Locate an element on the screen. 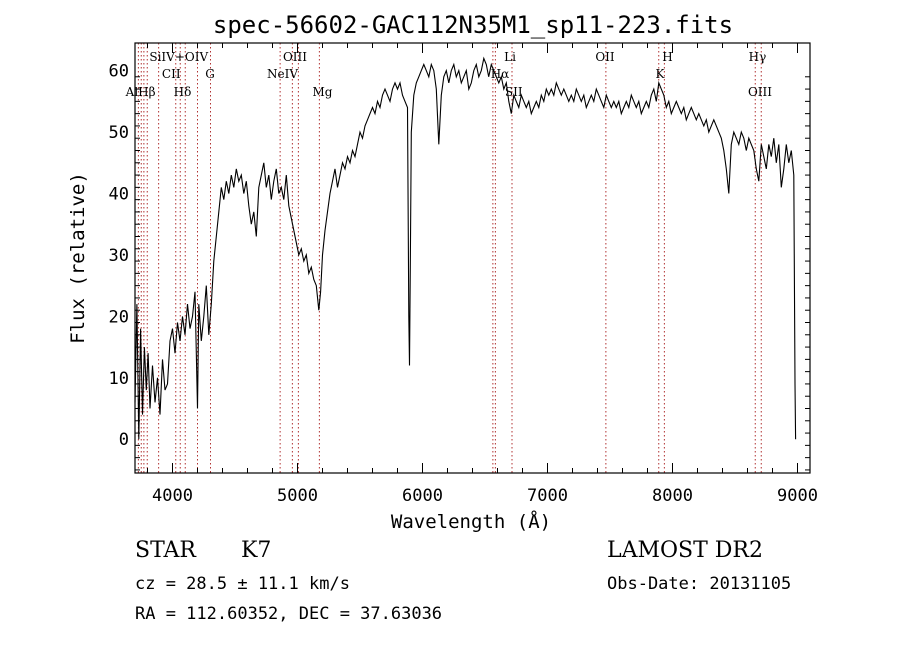  y-tick-label: 40 is located at coordinates (119, 195).